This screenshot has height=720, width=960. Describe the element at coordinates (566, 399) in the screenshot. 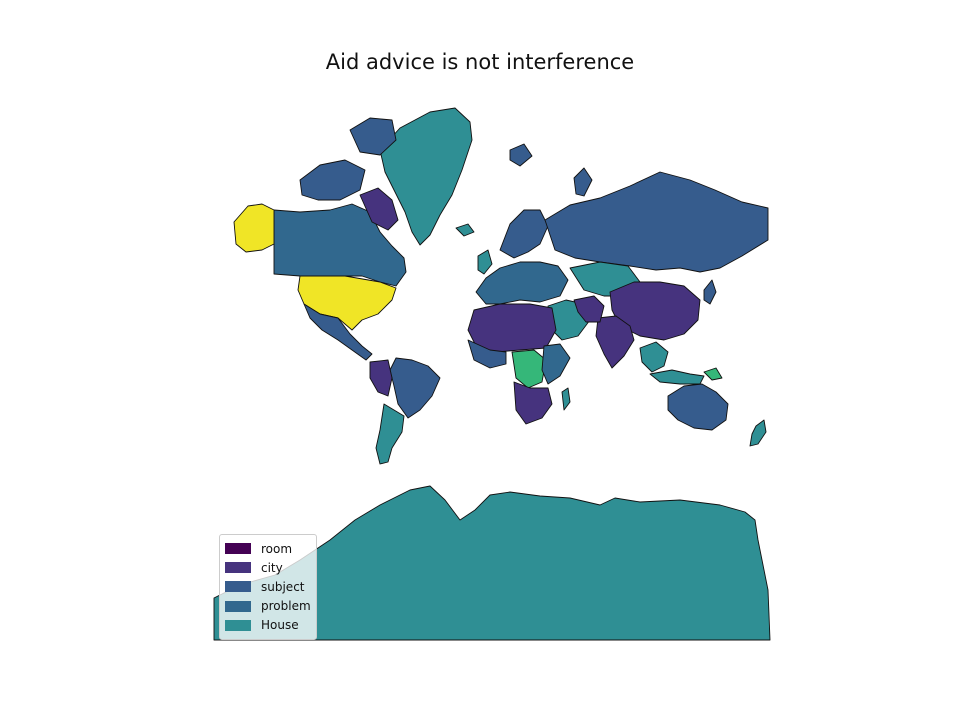

I see `region-madagascar` at that location.